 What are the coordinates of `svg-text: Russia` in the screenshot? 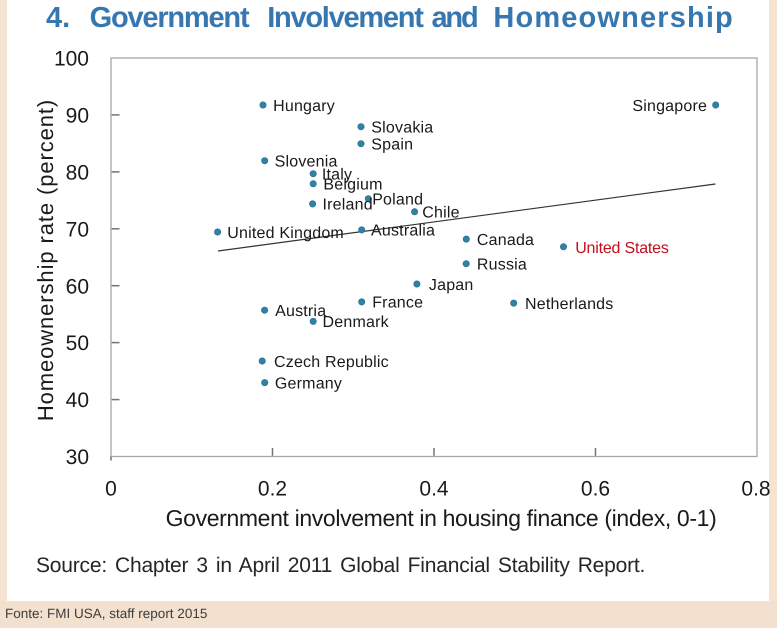 It's located at (502, 265).